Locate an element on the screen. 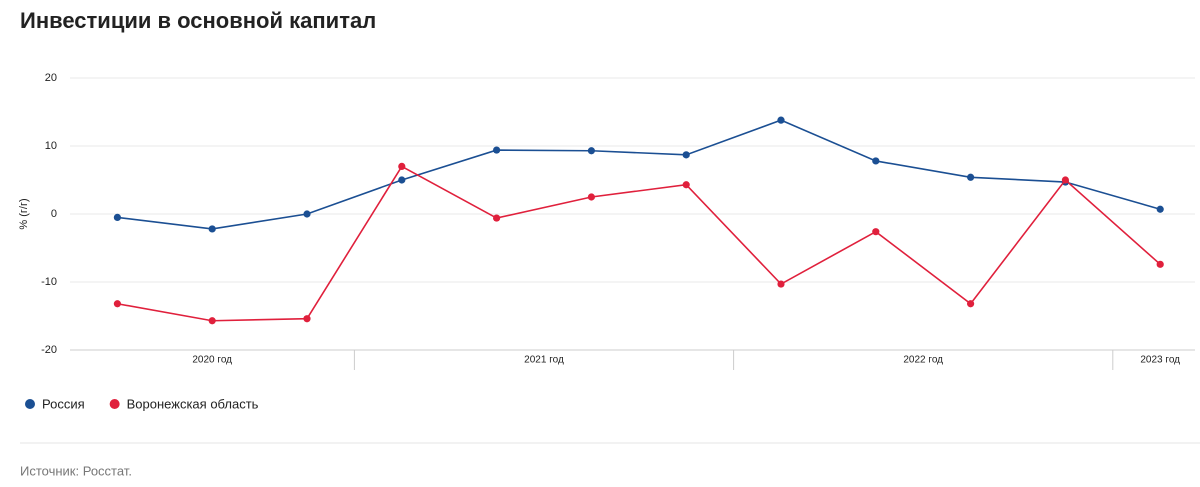 This screenshot has height=487, width=1200. y-tick-label: -10 is located at coordinates (49, 282).